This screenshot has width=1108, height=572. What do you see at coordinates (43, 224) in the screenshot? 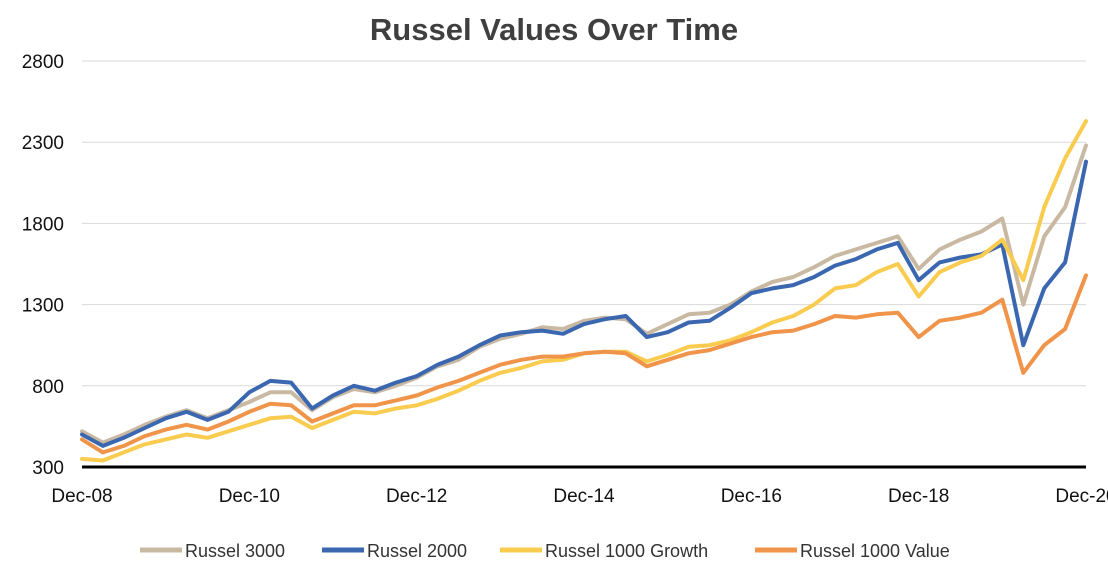
I see `y-tick-label: 1800` at bounding box center [43, 224].